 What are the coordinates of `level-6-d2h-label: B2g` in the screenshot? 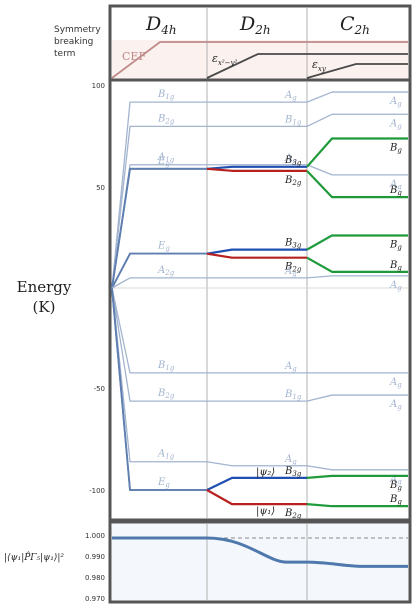 It's located at (293, 268).